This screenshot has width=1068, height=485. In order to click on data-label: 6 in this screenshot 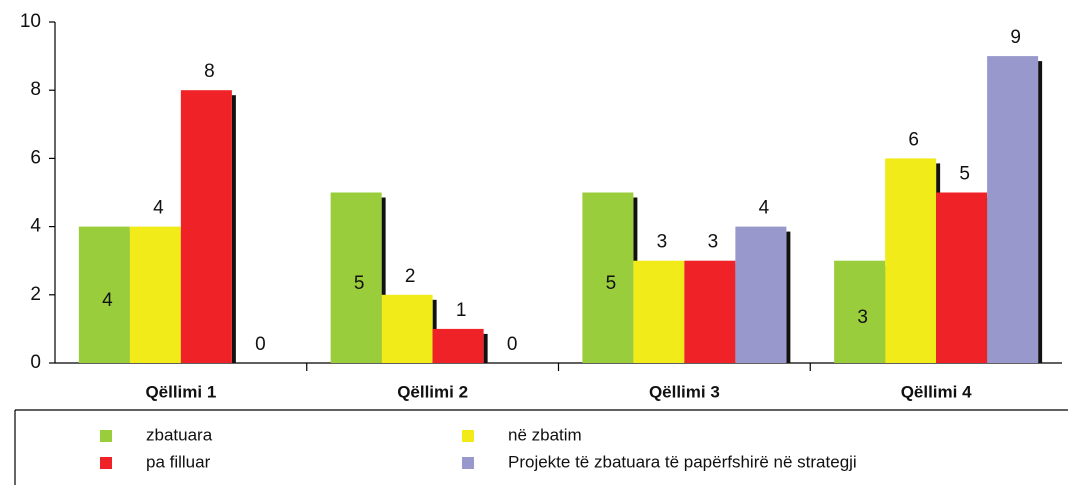, I will do `click(913, 139)`.